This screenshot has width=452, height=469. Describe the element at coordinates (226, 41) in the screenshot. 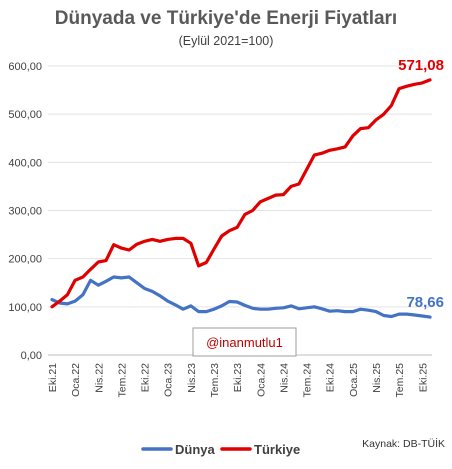

I see `chart-subtitle: (Eylül 2021=100)` at that location.